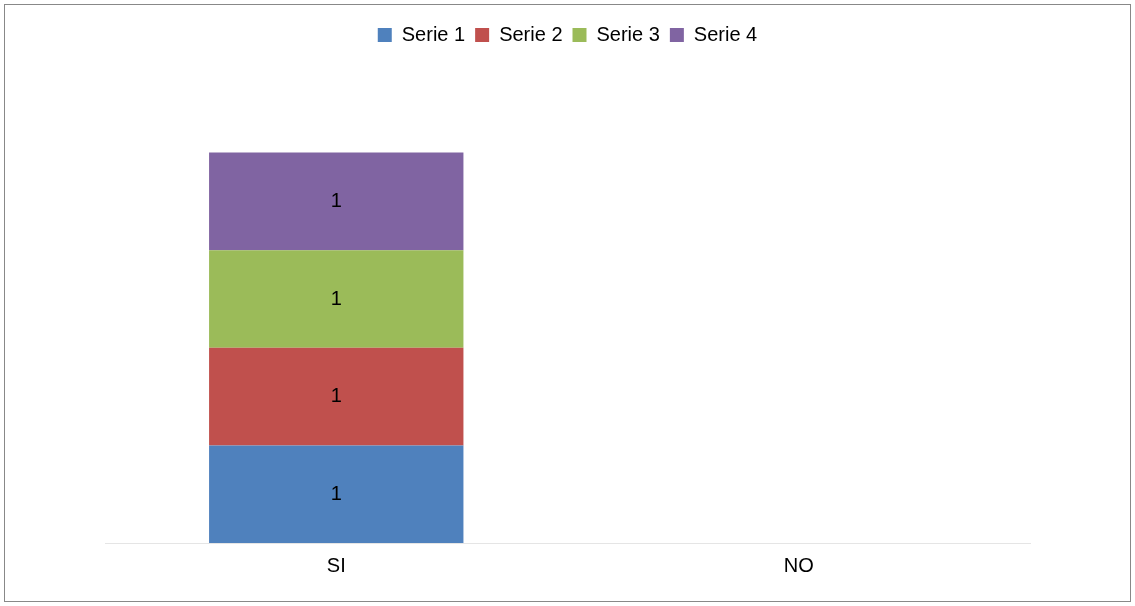 The image size is (1135, 606). I want to click on legend-label: Serie 3, so click(628, 33).